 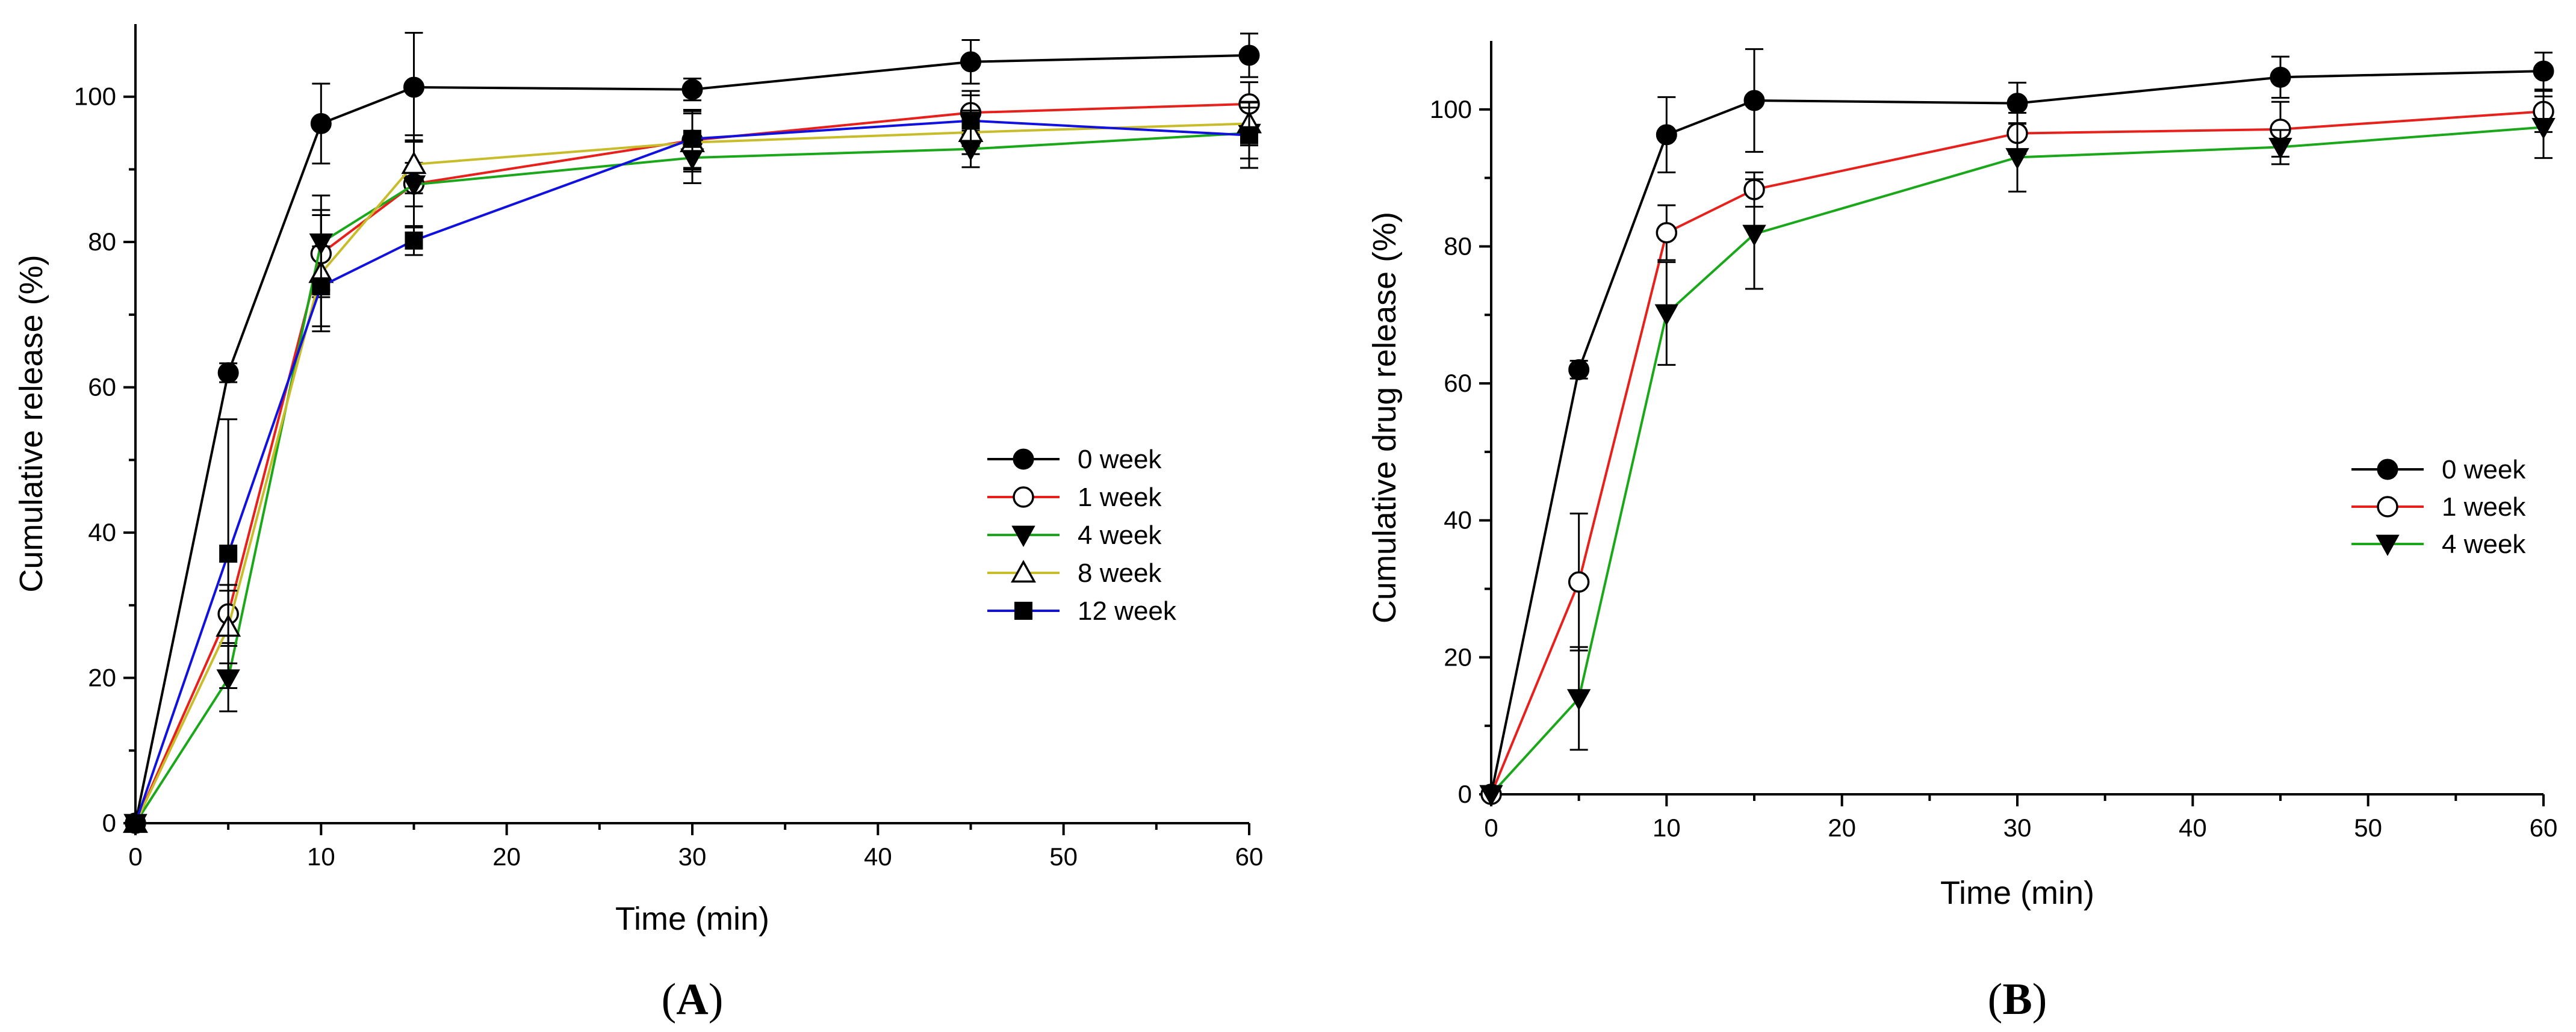 I want to click on legend-label: 12 week, so click(x=1127, y=611).